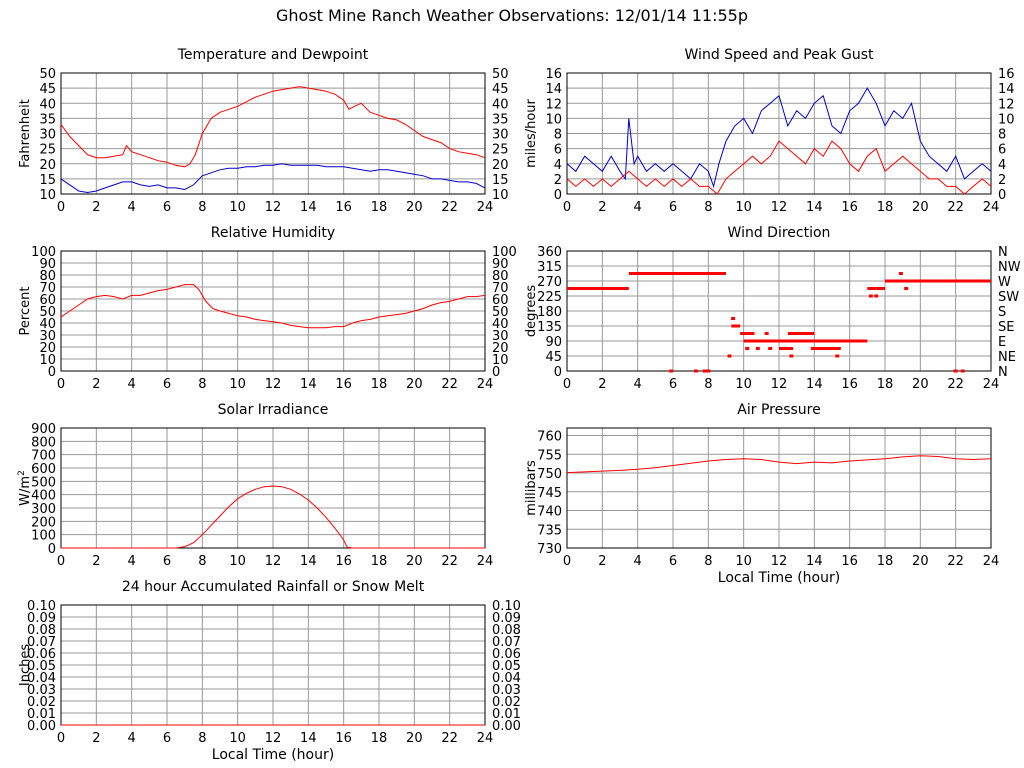  Describe the element at coordinates (25, 488) in the screenshot. I see `y-axis-label: W/m2` at that location.